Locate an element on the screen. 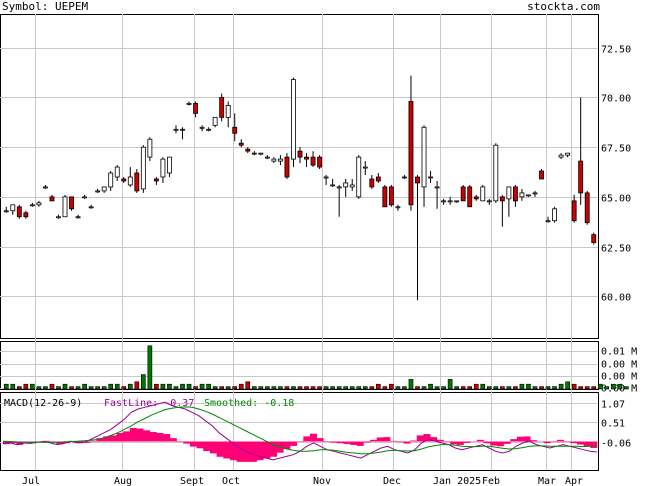 This screenshot has height=486, width=655. price-tick-label: 67.50 is located at coordinates (616, 149).